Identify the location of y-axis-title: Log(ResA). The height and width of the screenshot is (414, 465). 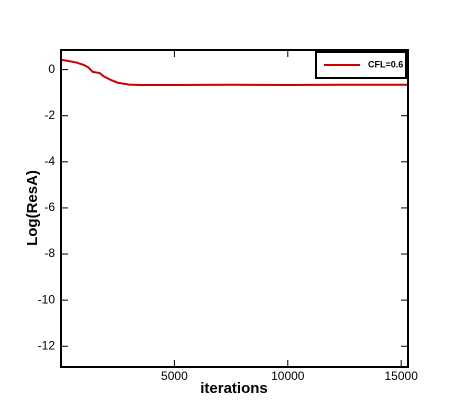
(32, 208).